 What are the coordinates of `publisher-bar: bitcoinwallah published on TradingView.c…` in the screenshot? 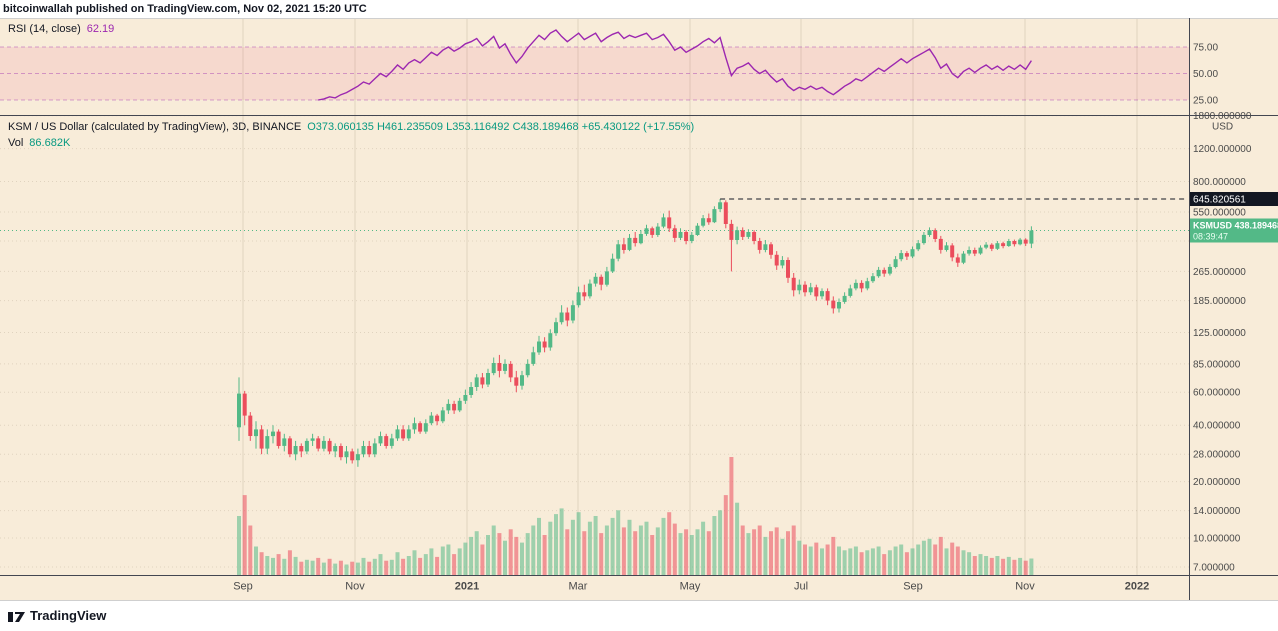 It's located at (639, 9).